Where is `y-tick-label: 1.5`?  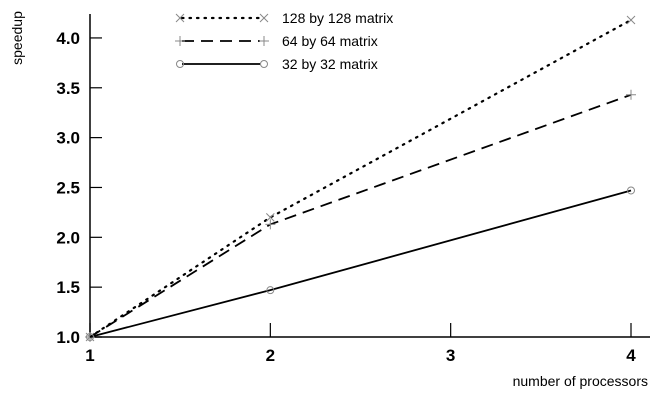
y-tick-label: 1.5 is located at coordinates (68, 287).